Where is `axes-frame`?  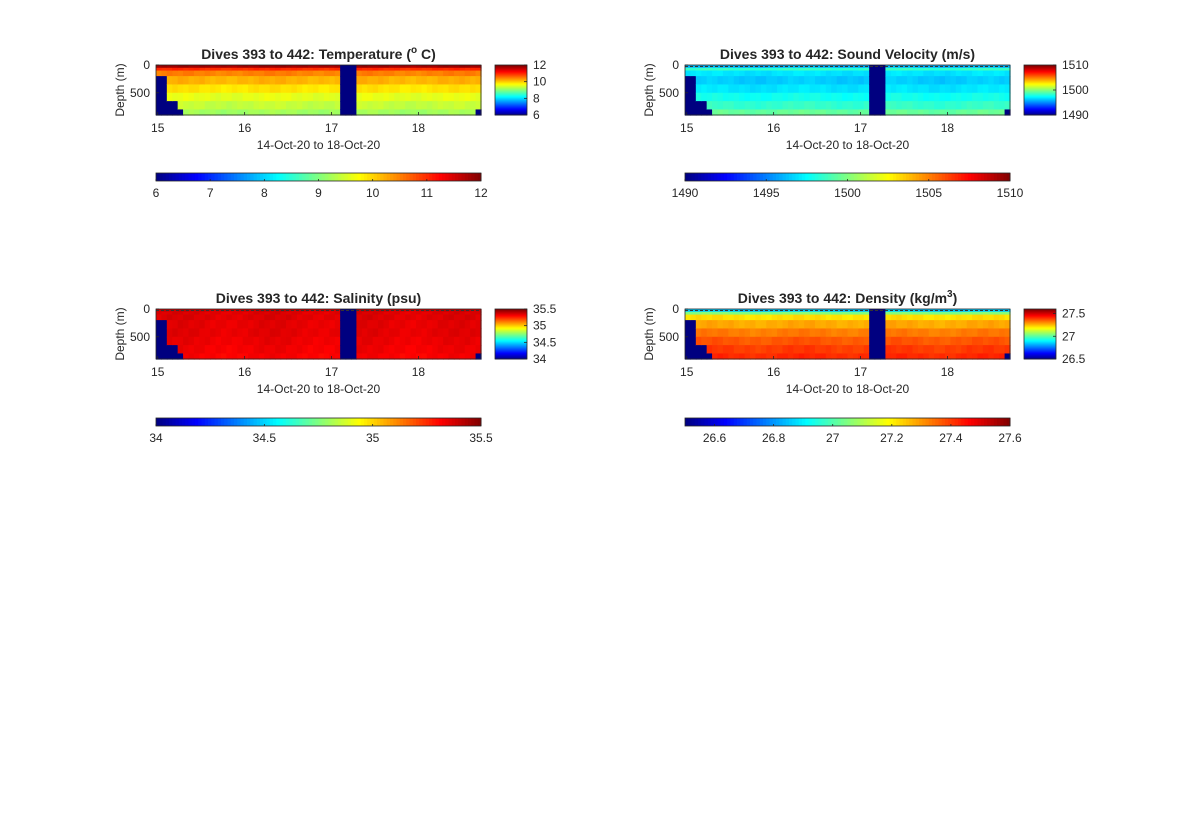 axes-frame is located at coordinates (847, 90).